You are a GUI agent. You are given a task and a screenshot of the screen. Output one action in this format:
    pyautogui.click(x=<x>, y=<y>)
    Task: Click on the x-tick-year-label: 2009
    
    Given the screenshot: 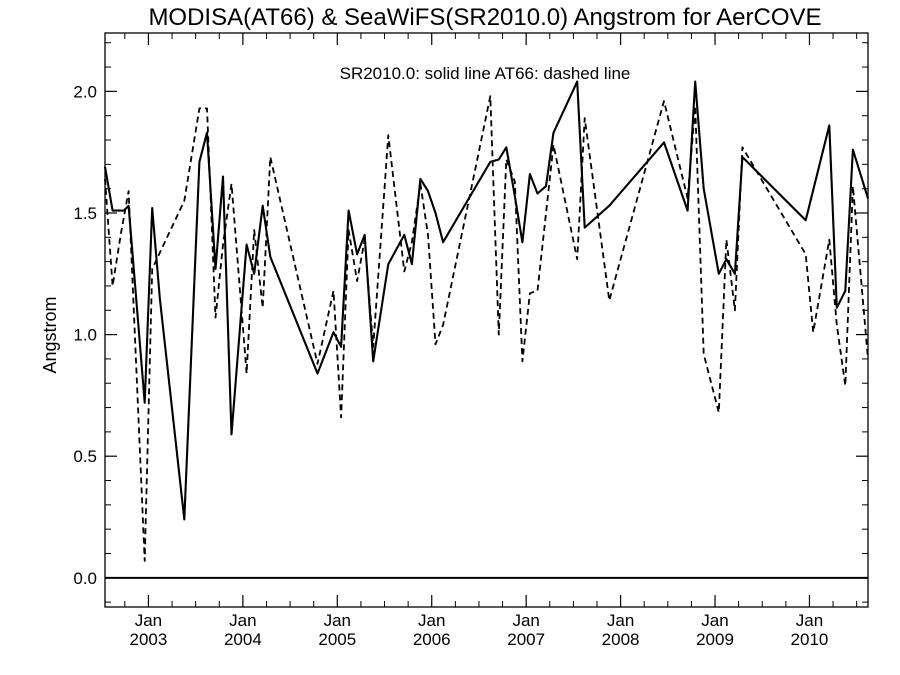 What is the action you would take?
    pyautogui.click(x=715, y=639)
    